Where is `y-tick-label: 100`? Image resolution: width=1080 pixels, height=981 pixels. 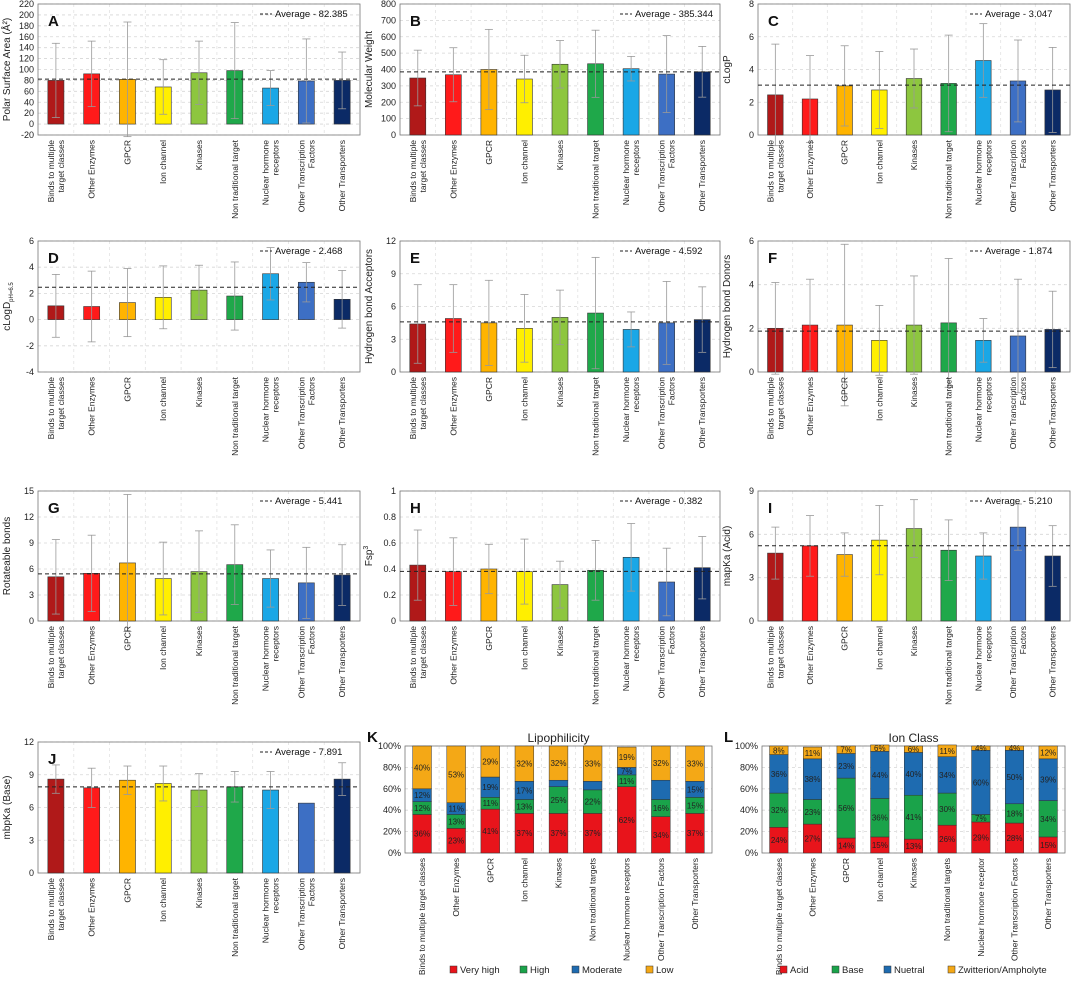
y-tick-label: 100 is located at coordinates (388, 119).